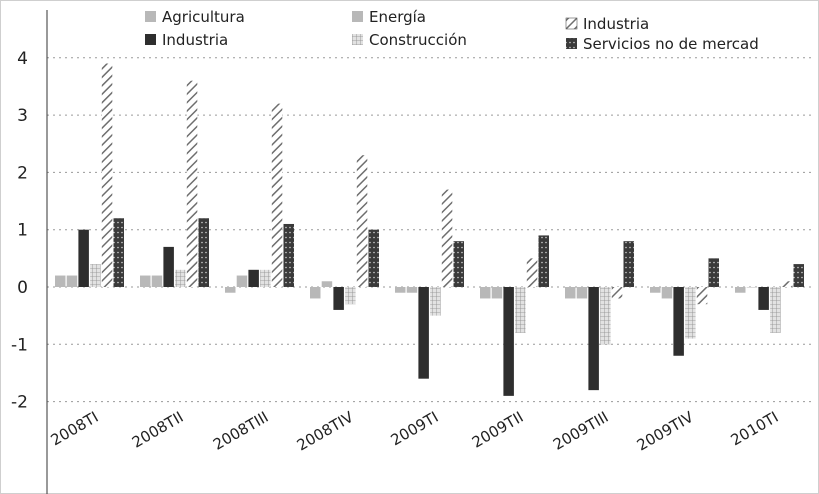 This screenshot has width=819, height=494. Describe the element at coordinates (29, 252) in the screenshot. I see `y-axis: -2 -1 0 1 2 3 4` at that location.